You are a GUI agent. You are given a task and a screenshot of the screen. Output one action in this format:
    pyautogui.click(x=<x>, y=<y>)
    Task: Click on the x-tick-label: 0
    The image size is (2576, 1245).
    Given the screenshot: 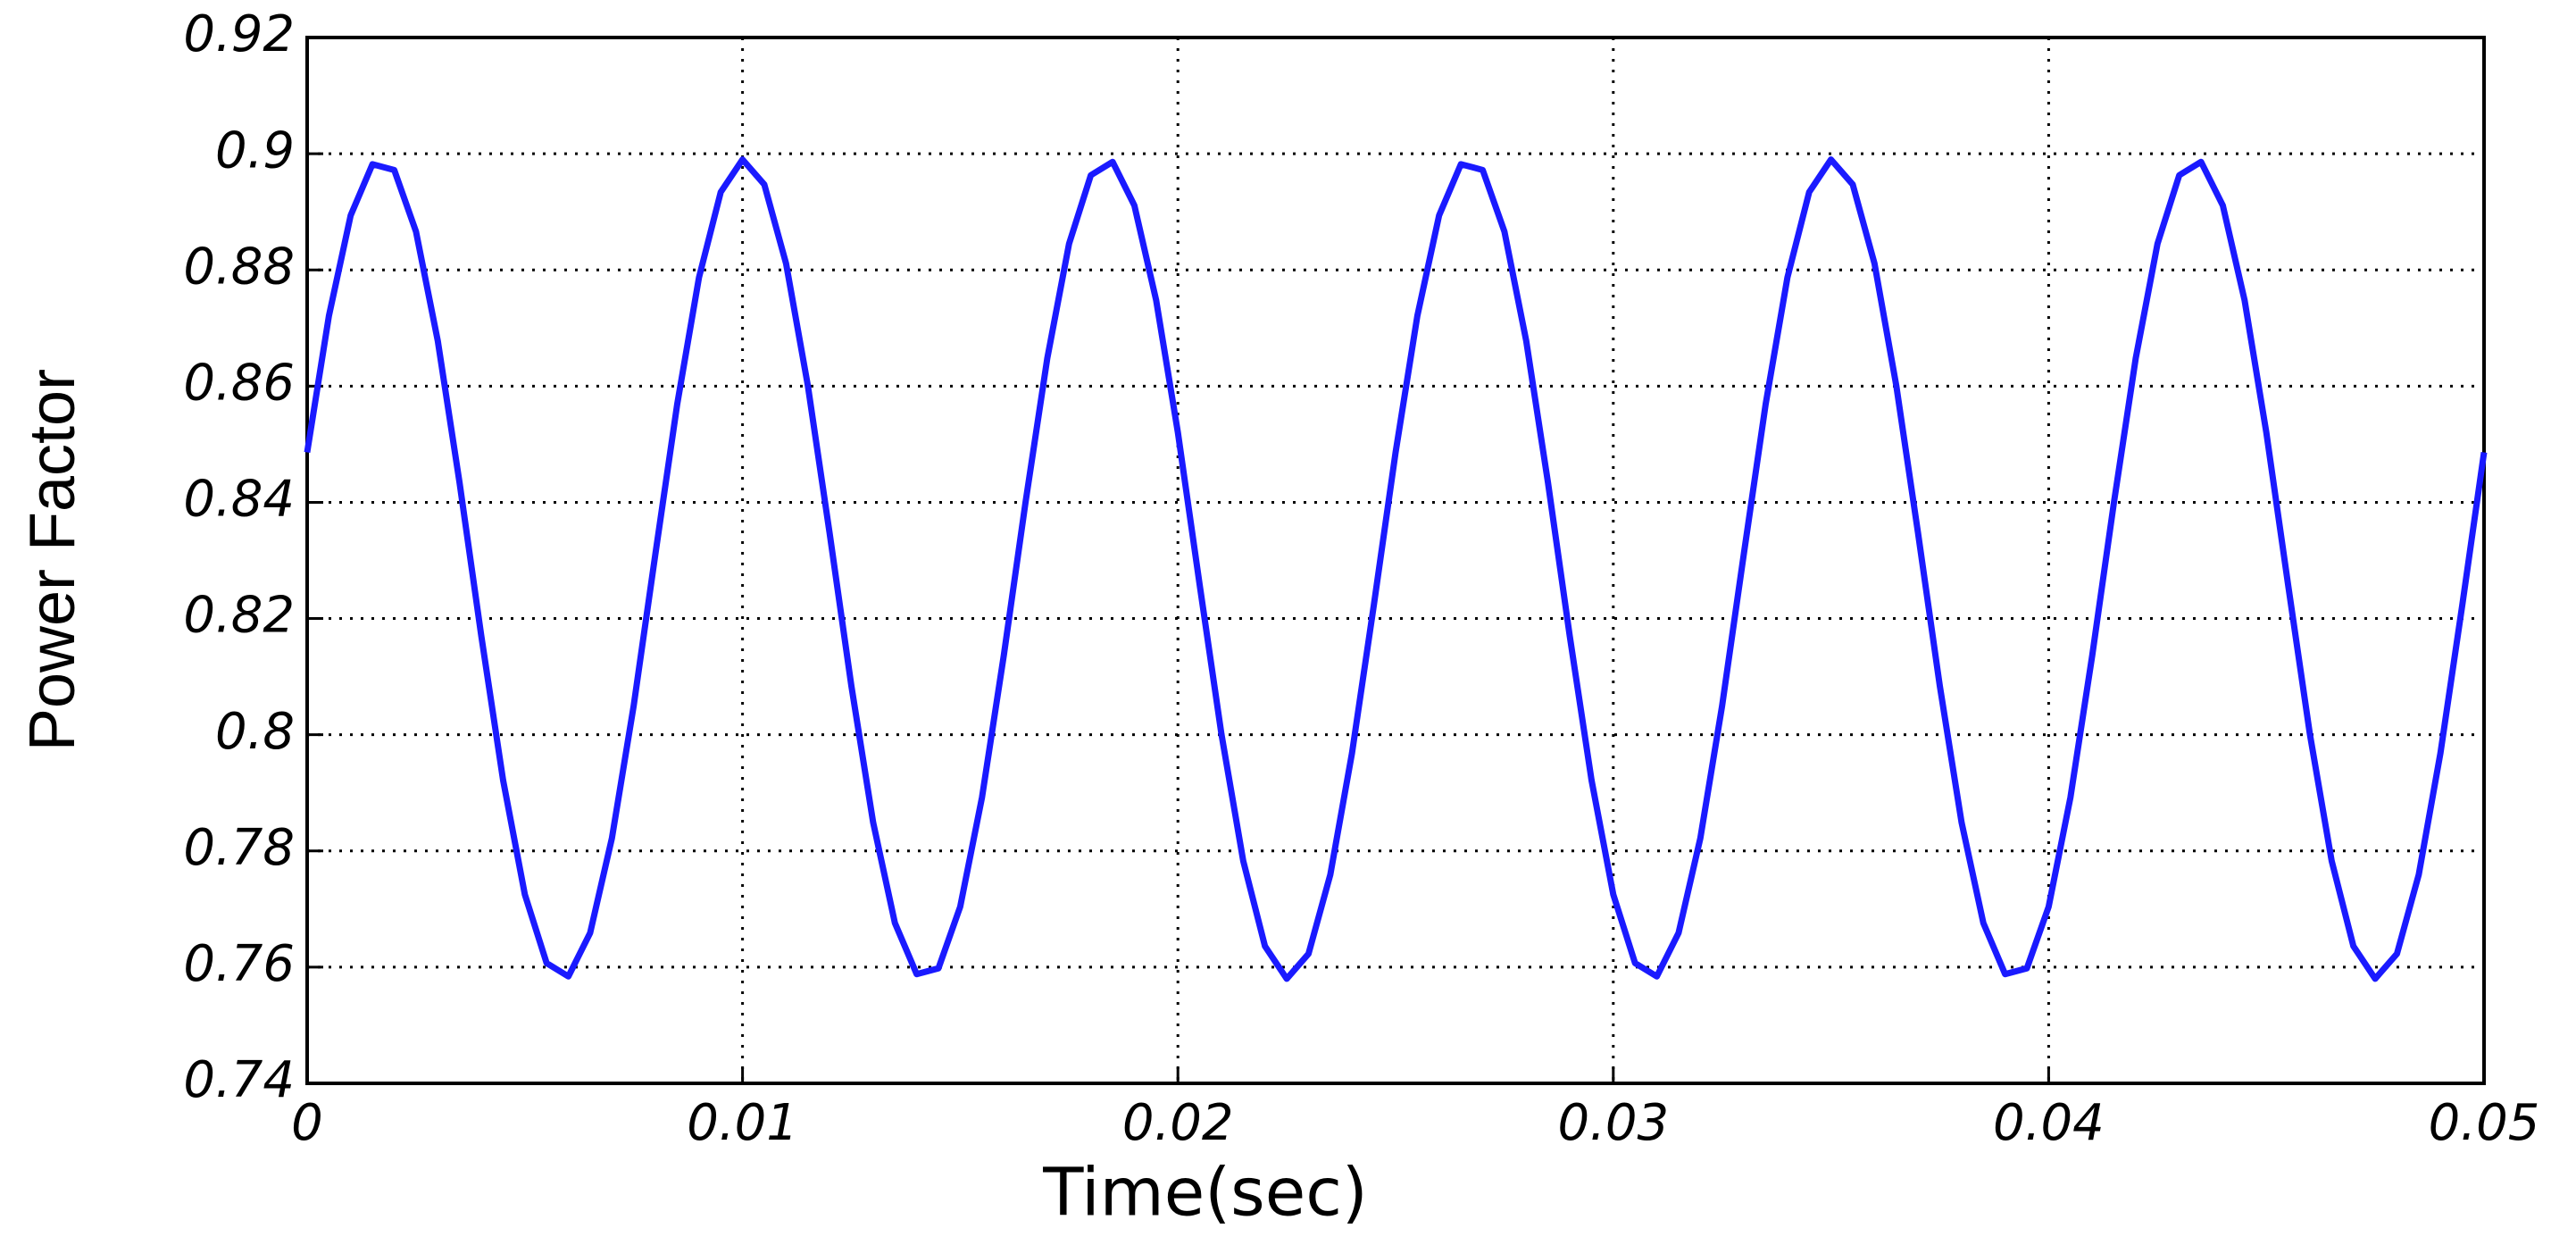 What is the action you would take?
    pyautogui.click(x=307, y=1123)
    